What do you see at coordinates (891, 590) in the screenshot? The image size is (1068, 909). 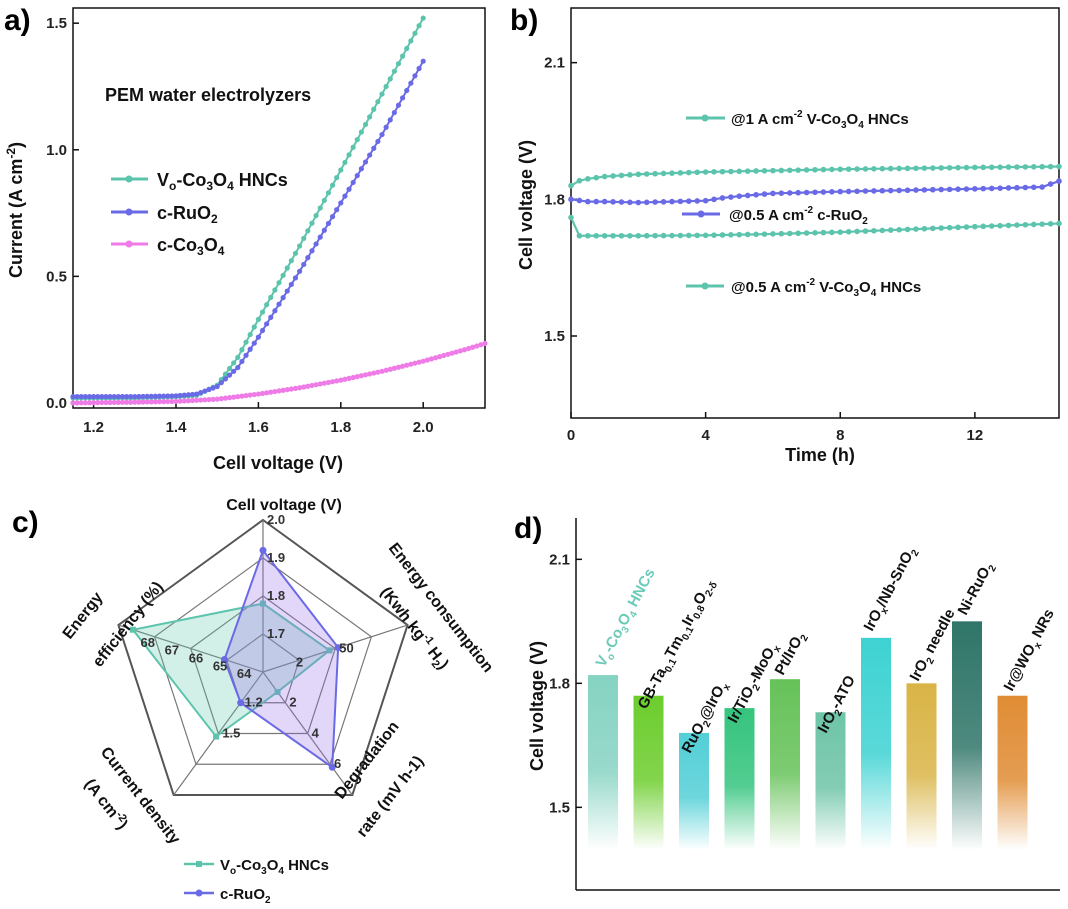 I see `bar-label-irox-nb-sno2: IrOx/Nb-SnO2` at bounding box center [891, 590].